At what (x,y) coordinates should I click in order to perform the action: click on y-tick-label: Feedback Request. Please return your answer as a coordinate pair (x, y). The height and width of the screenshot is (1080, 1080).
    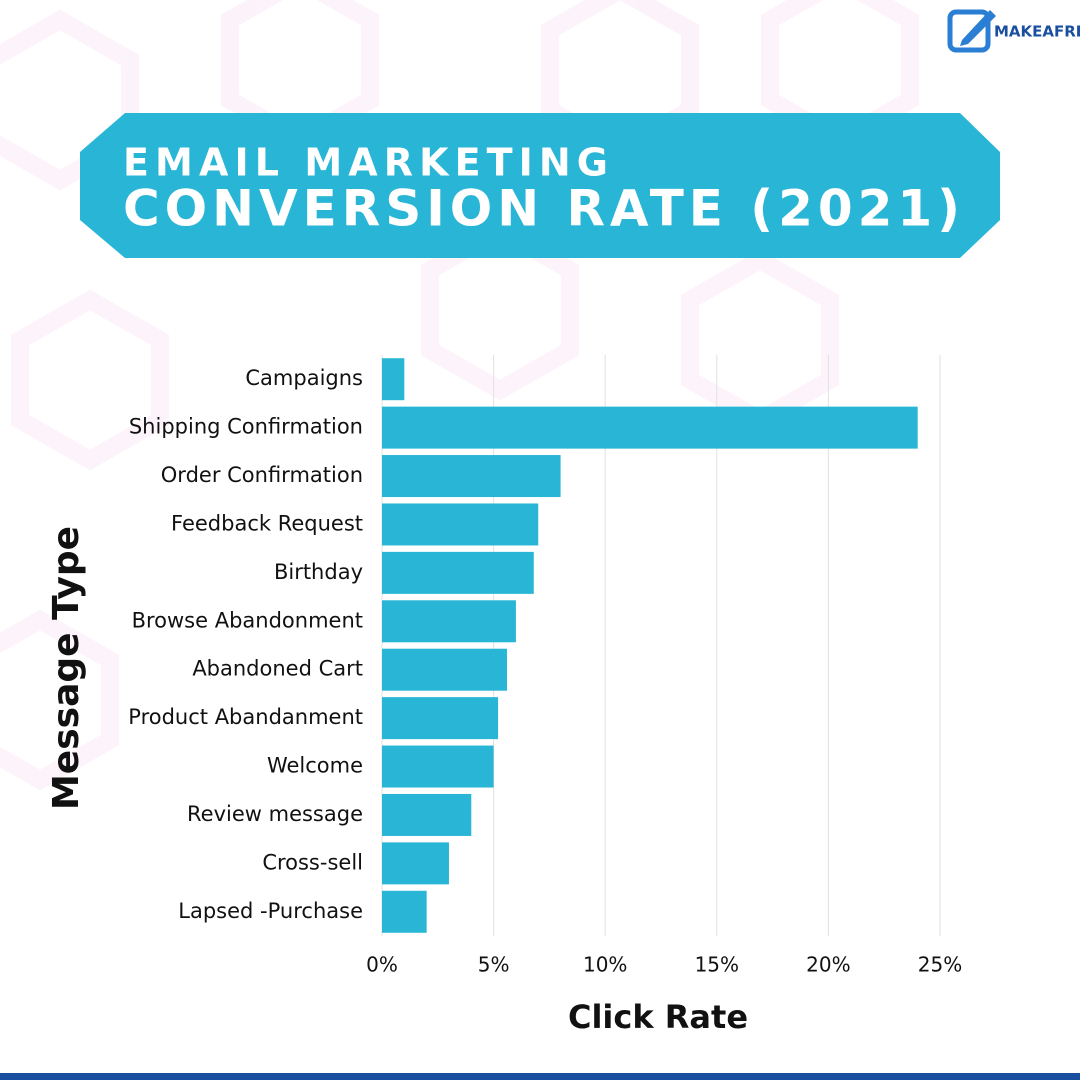
    Looking at the image, I should click on (267, 523).